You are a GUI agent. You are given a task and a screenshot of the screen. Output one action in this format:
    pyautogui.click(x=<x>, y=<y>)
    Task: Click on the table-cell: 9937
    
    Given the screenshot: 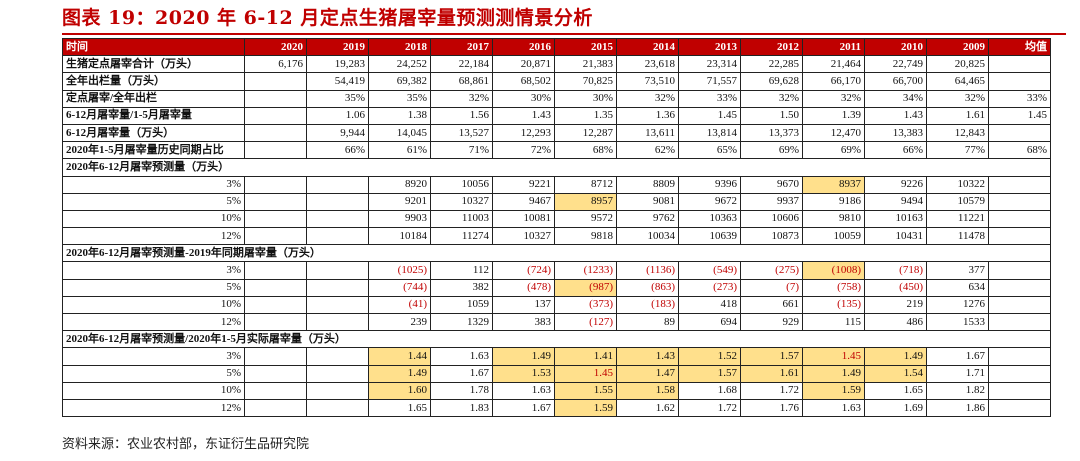 What is the action you would take?
    pyautogui.click(x=771, y=201)
    